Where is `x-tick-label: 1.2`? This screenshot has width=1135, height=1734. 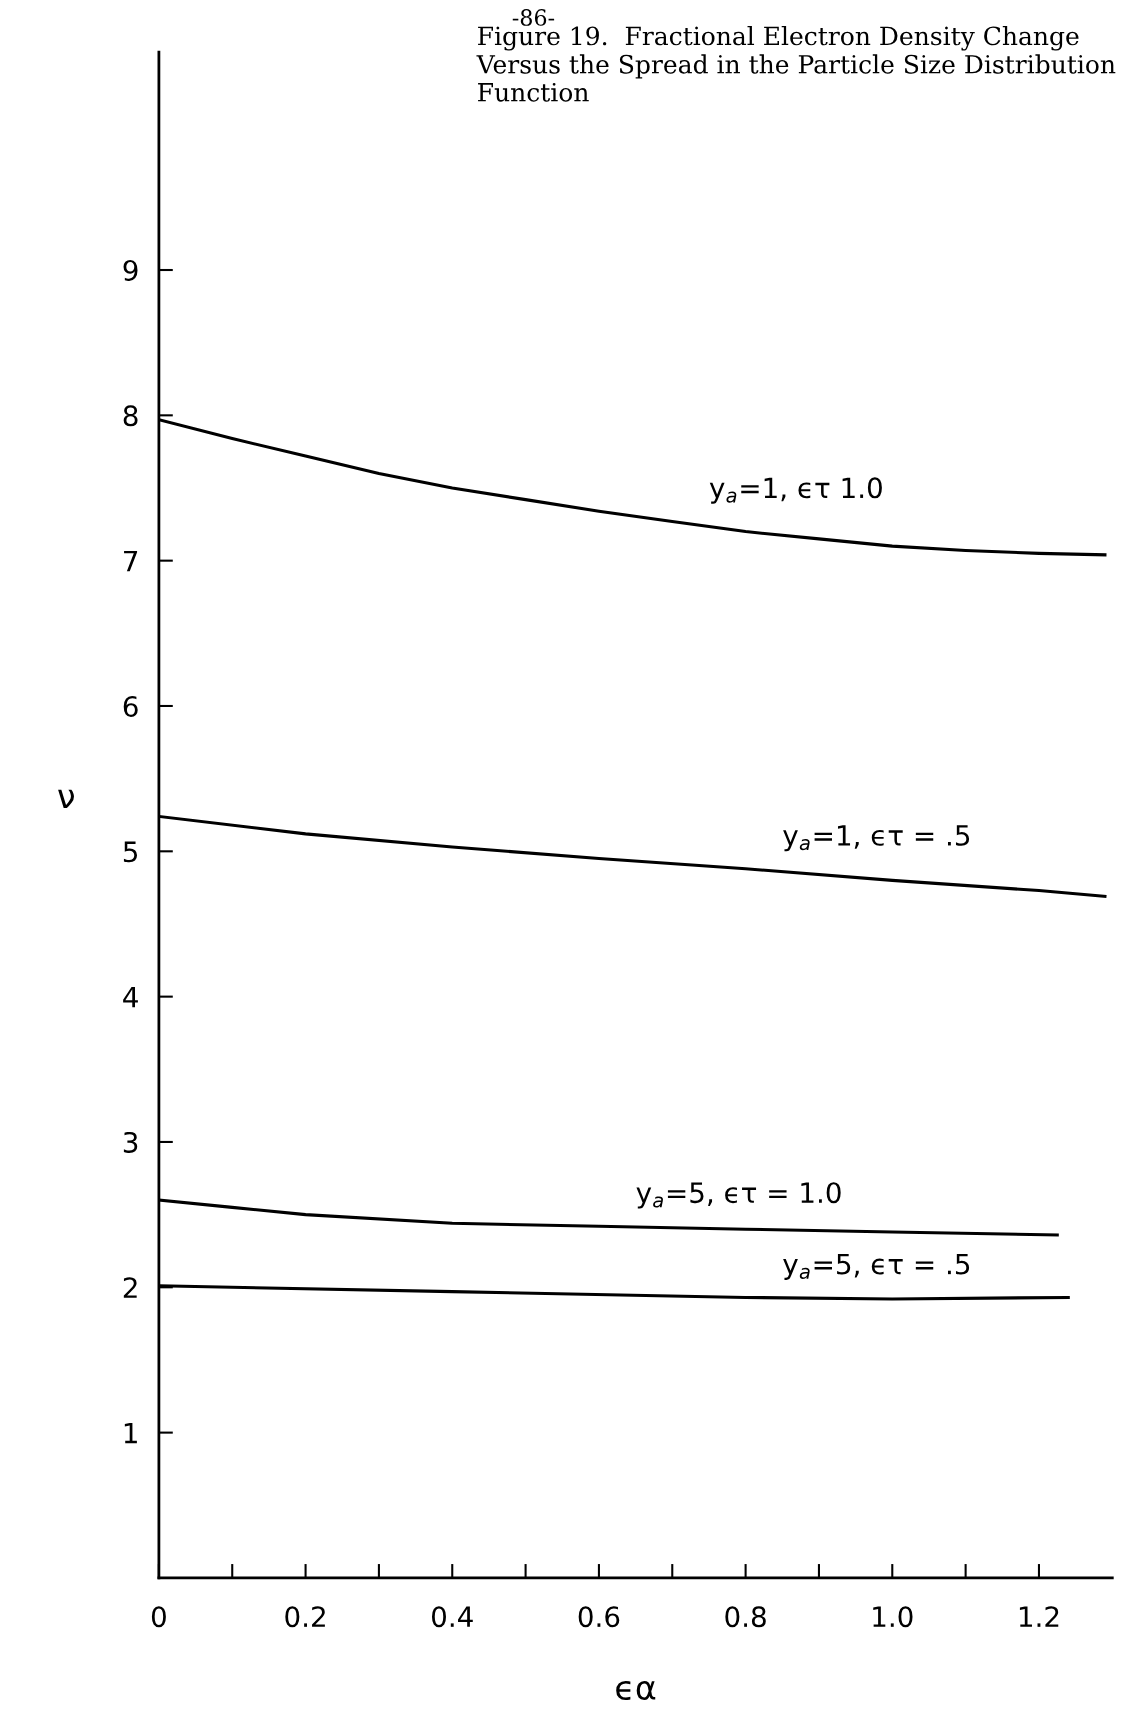
x-tick-label: 1.2 is located at coordinates (1039, 1616).